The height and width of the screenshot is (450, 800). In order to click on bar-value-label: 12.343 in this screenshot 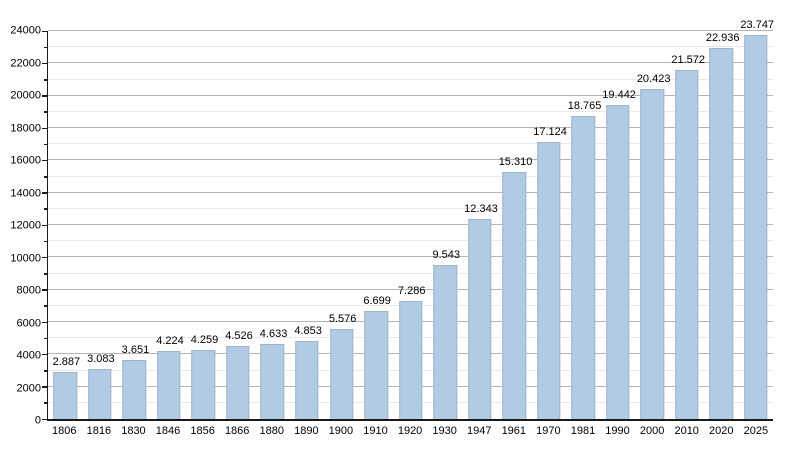, I will do `click(481, 209)`.